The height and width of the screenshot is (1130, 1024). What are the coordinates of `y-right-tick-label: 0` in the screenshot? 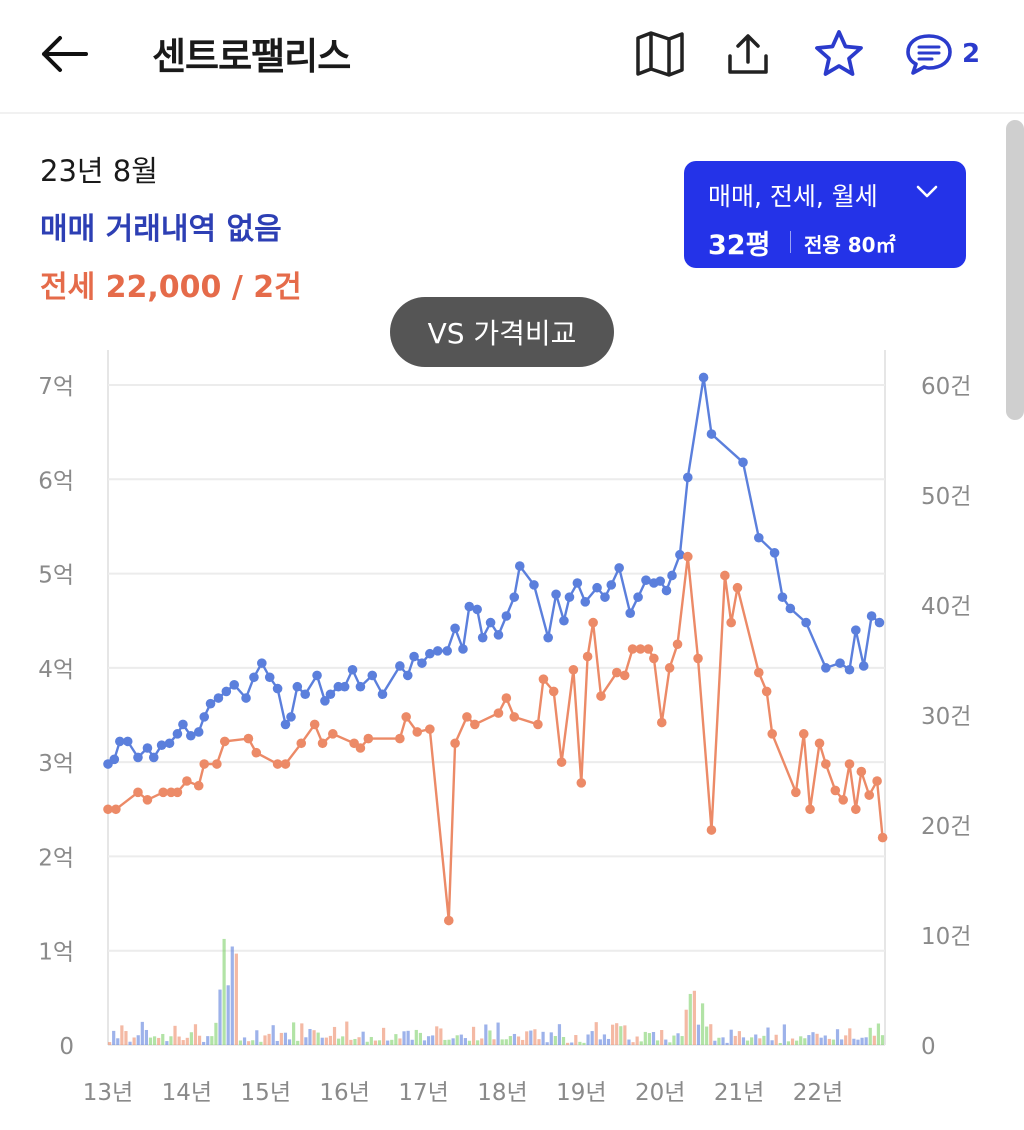 It's located at (928, 1047).